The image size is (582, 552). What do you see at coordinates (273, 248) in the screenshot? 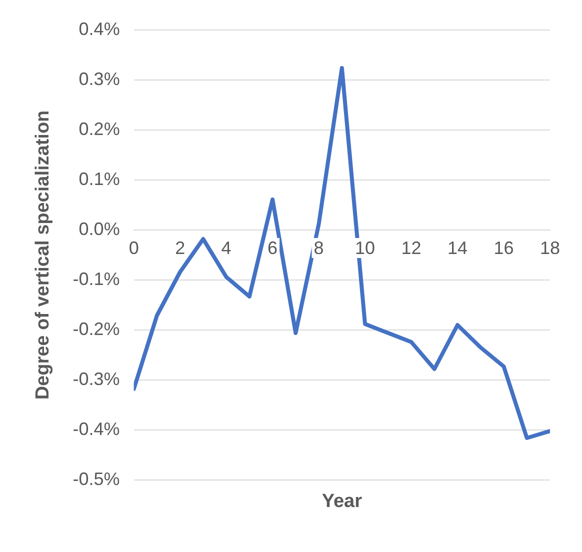
I see `x-tick-label: 6` at bounding box center [273, 248].